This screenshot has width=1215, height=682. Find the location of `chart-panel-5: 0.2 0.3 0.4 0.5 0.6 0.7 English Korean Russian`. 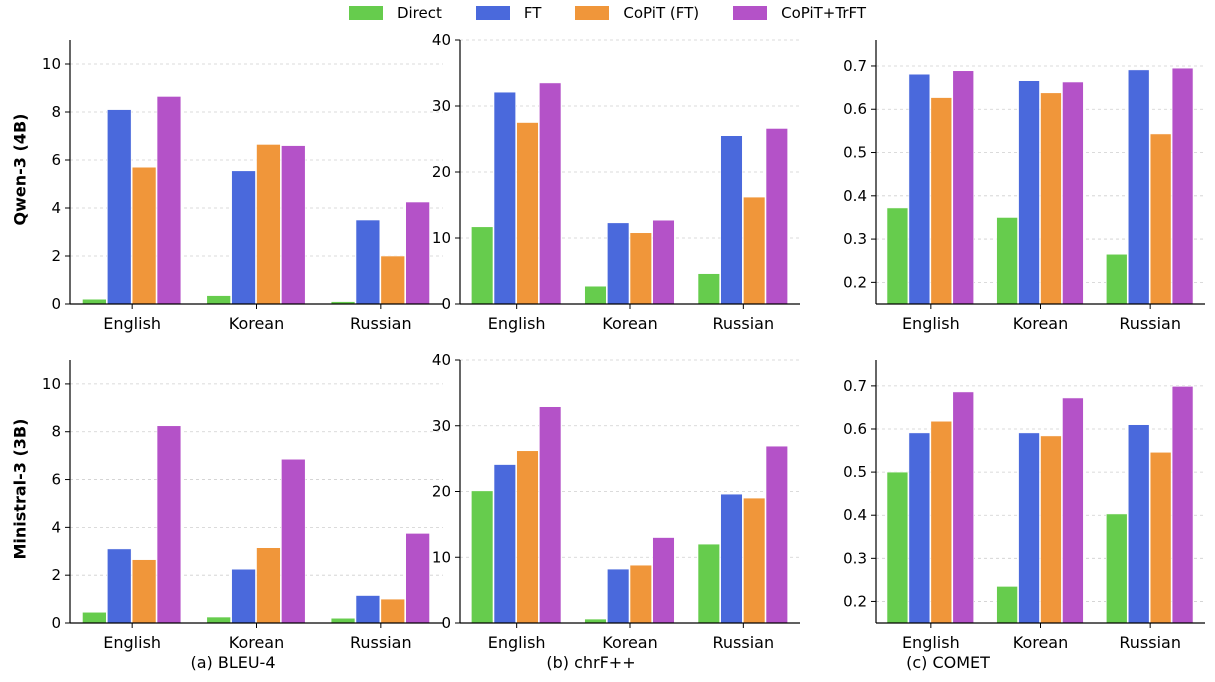

chart-panel-5: 0.2 0.3 0.4 0.5 0.6 0.7 English Korean Russian is located at coordinates (1024, 506).